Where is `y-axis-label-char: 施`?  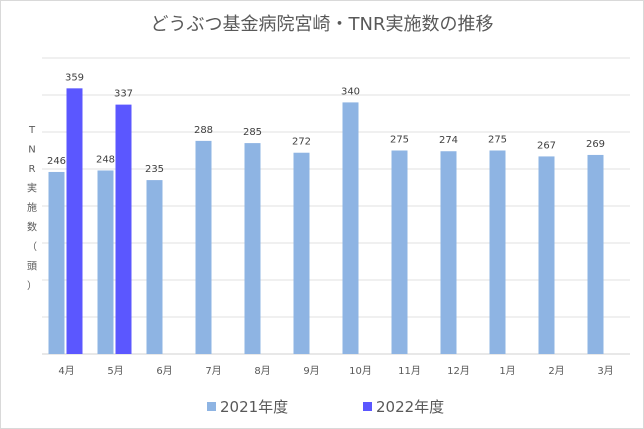
y-axis-label-char: 施 is located at coordinates (32, 207).